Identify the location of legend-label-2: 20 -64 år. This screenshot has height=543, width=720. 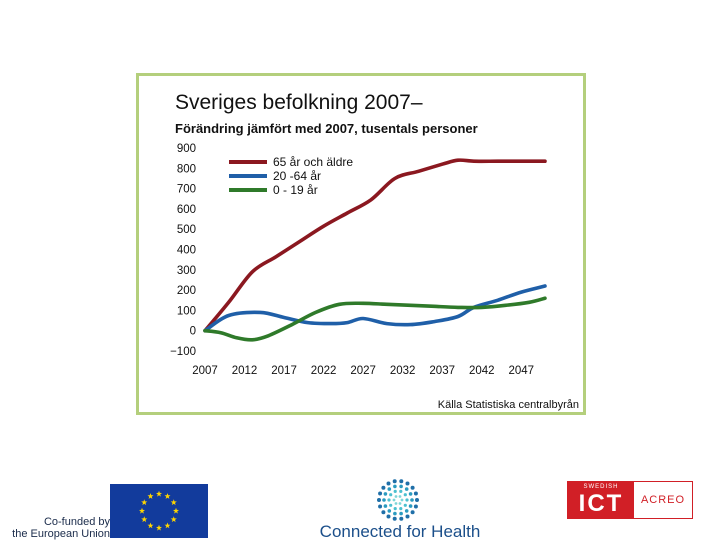
(297, 176).